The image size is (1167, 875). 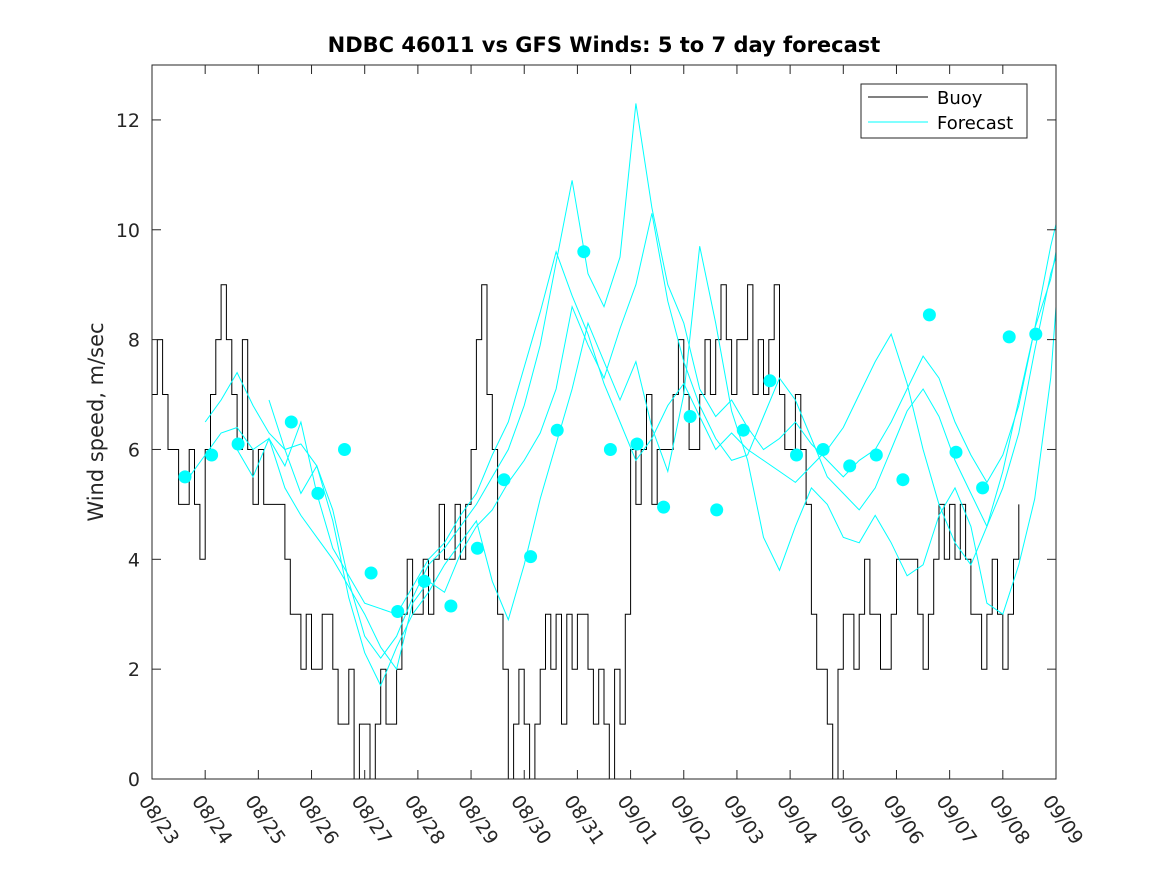 I want to click on y-tick-label: 6, so click(x=134, y=450).